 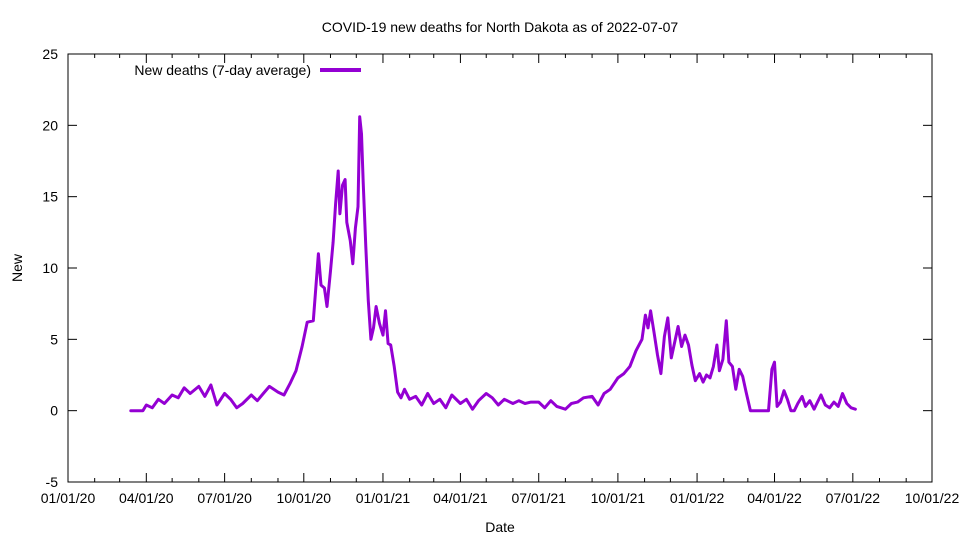 What do you see at coordinates (146, 498) in the screenshot?
I see `x-tick-label: 04/01/20` at bounding box center [146, 498].